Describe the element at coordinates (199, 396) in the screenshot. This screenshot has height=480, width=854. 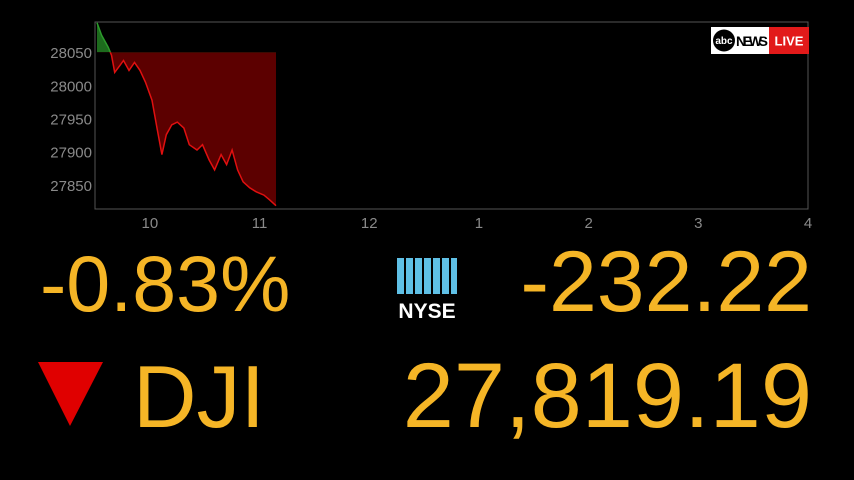
I see `symbol: DJI` at that location.